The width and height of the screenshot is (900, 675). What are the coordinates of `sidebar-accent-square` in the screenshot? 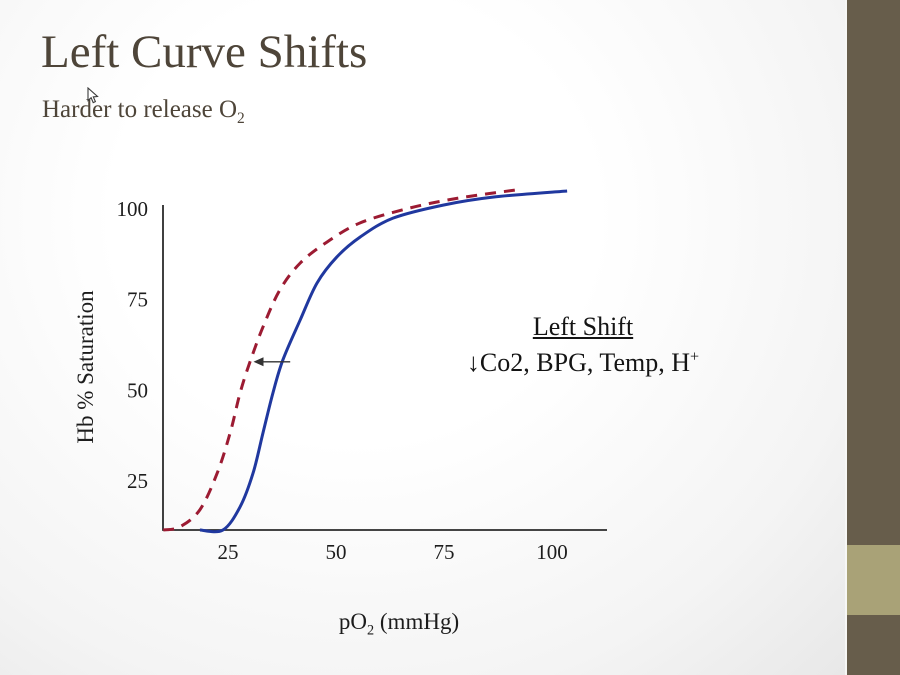 It's located at (873, 580).